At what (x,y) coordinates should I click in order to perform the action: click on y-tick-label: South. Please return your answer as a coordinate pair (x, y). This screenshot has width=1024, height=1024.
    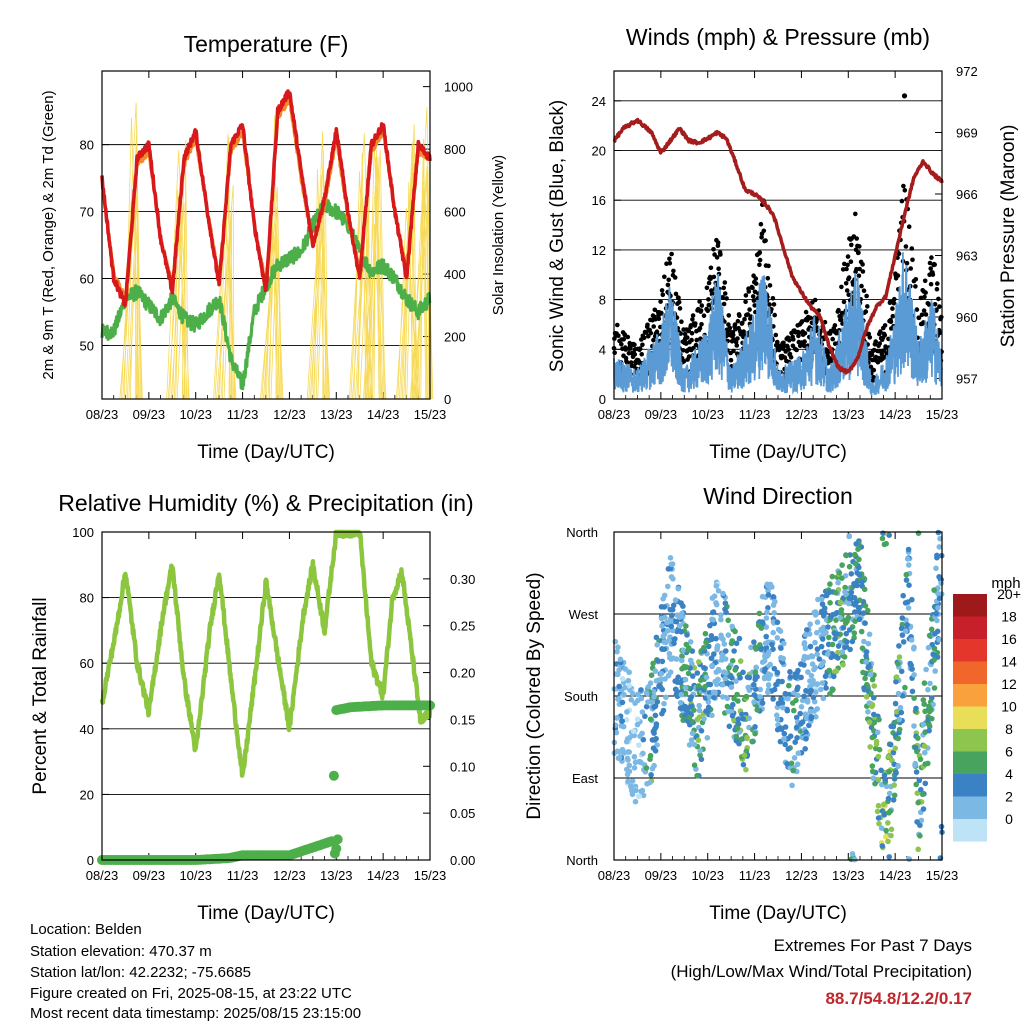
    Looking at the image, I should click on (581, 696).